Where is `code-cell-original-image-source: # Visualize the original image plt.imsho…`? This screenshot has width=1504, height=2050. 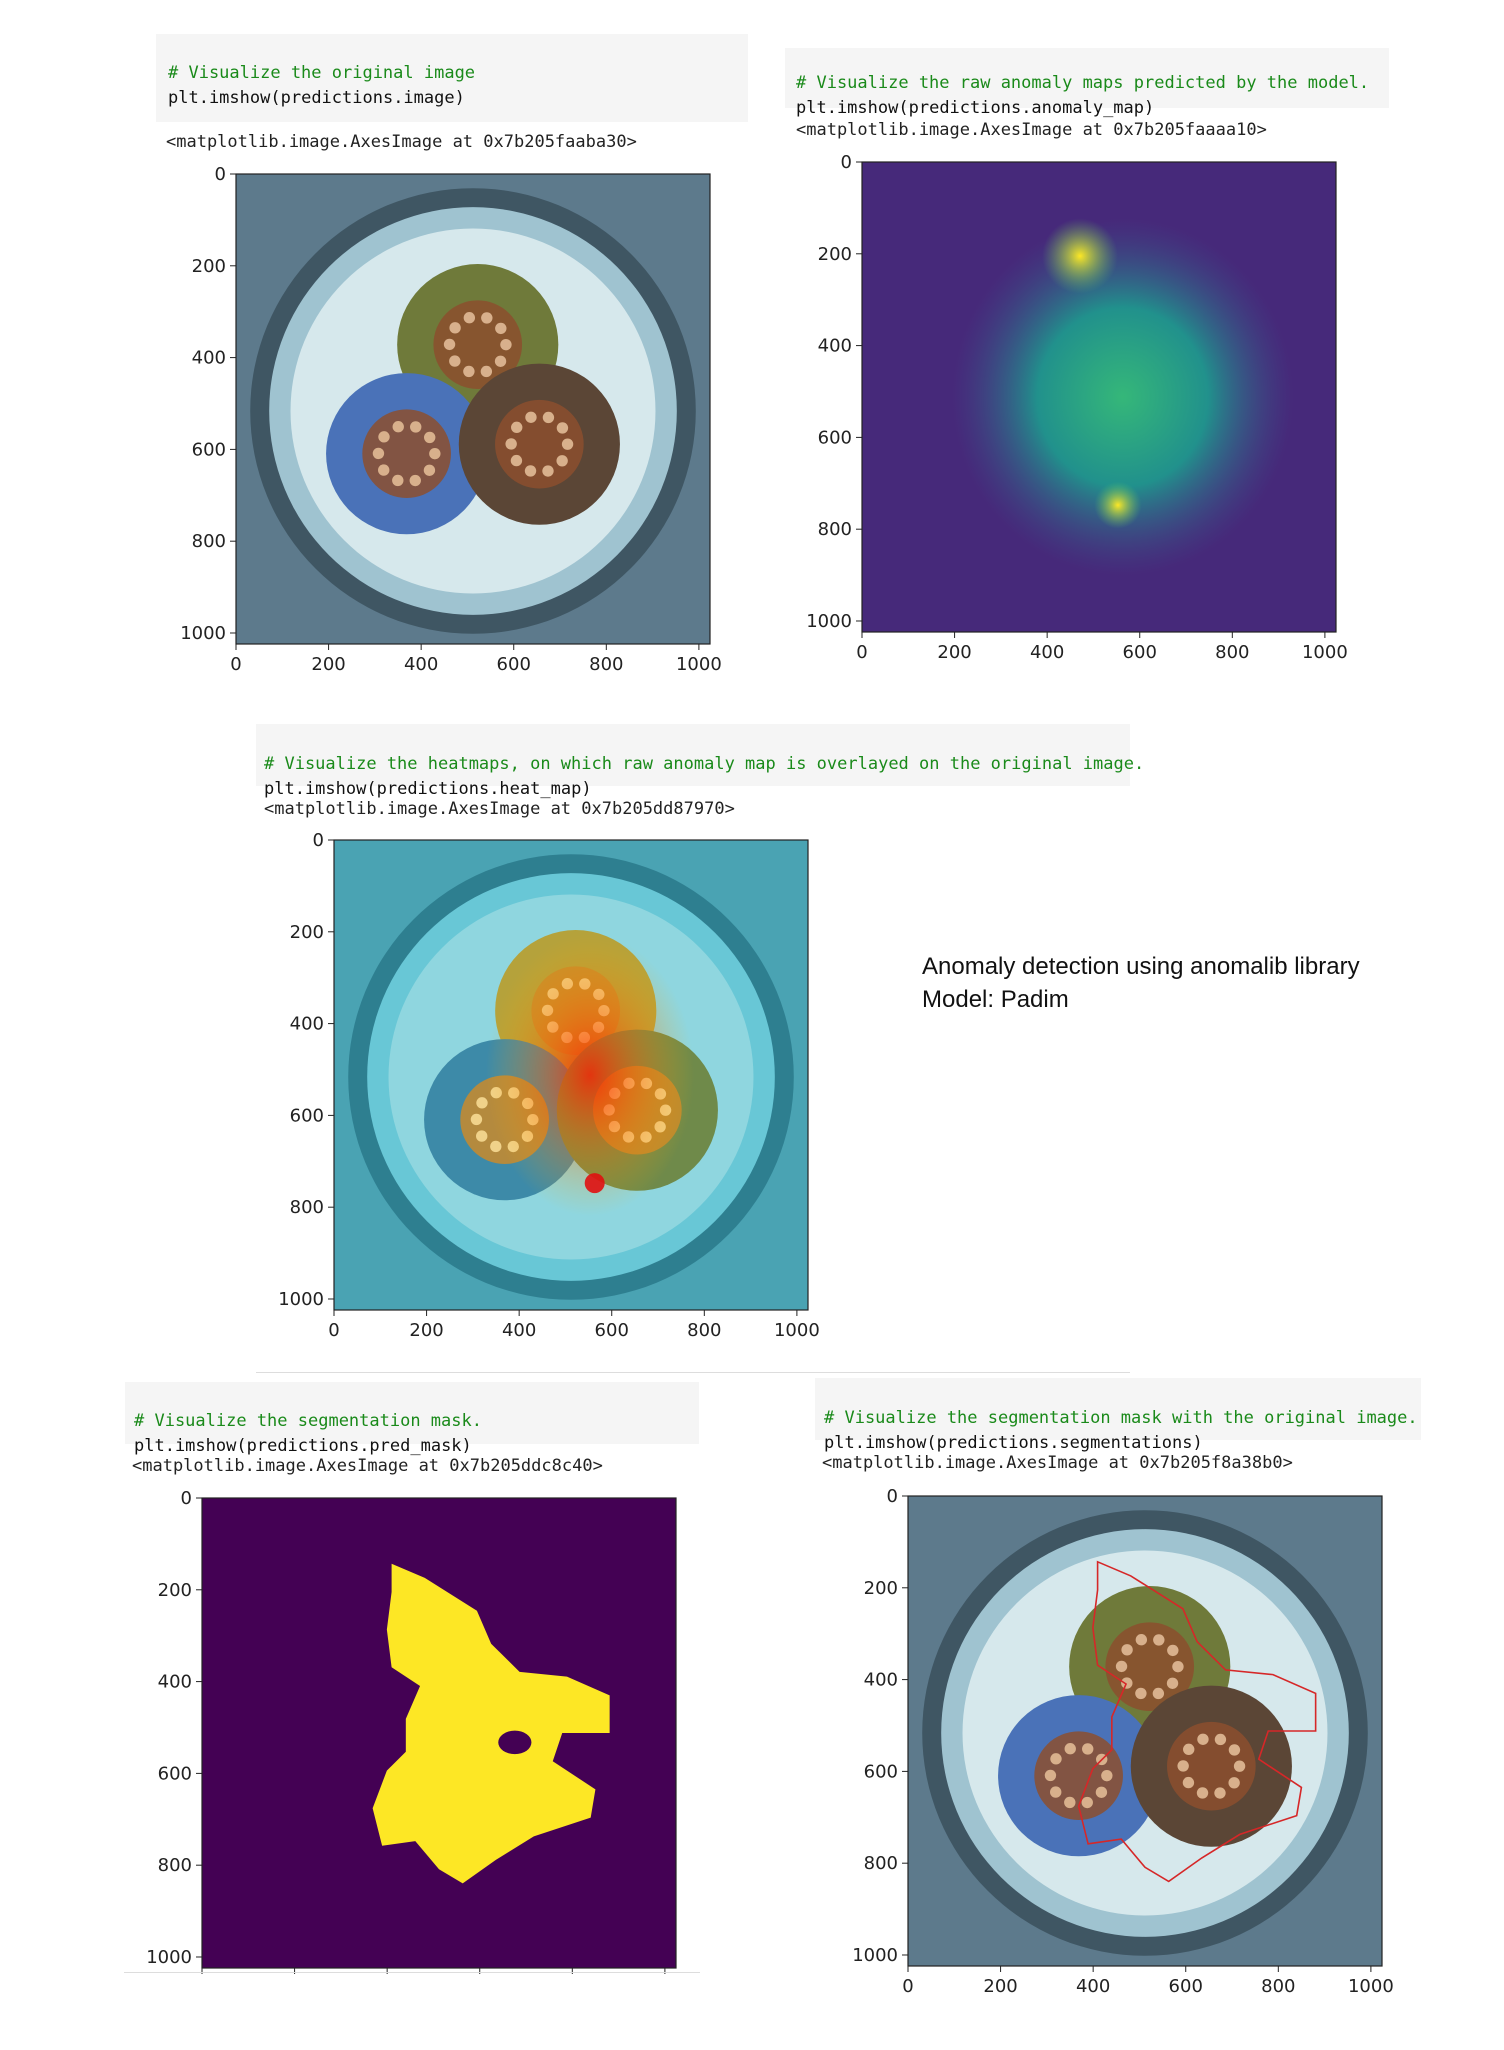
code-cell-original-image-source: # Visualize the original image plt.imsho… is located at coordinates (322, 85).